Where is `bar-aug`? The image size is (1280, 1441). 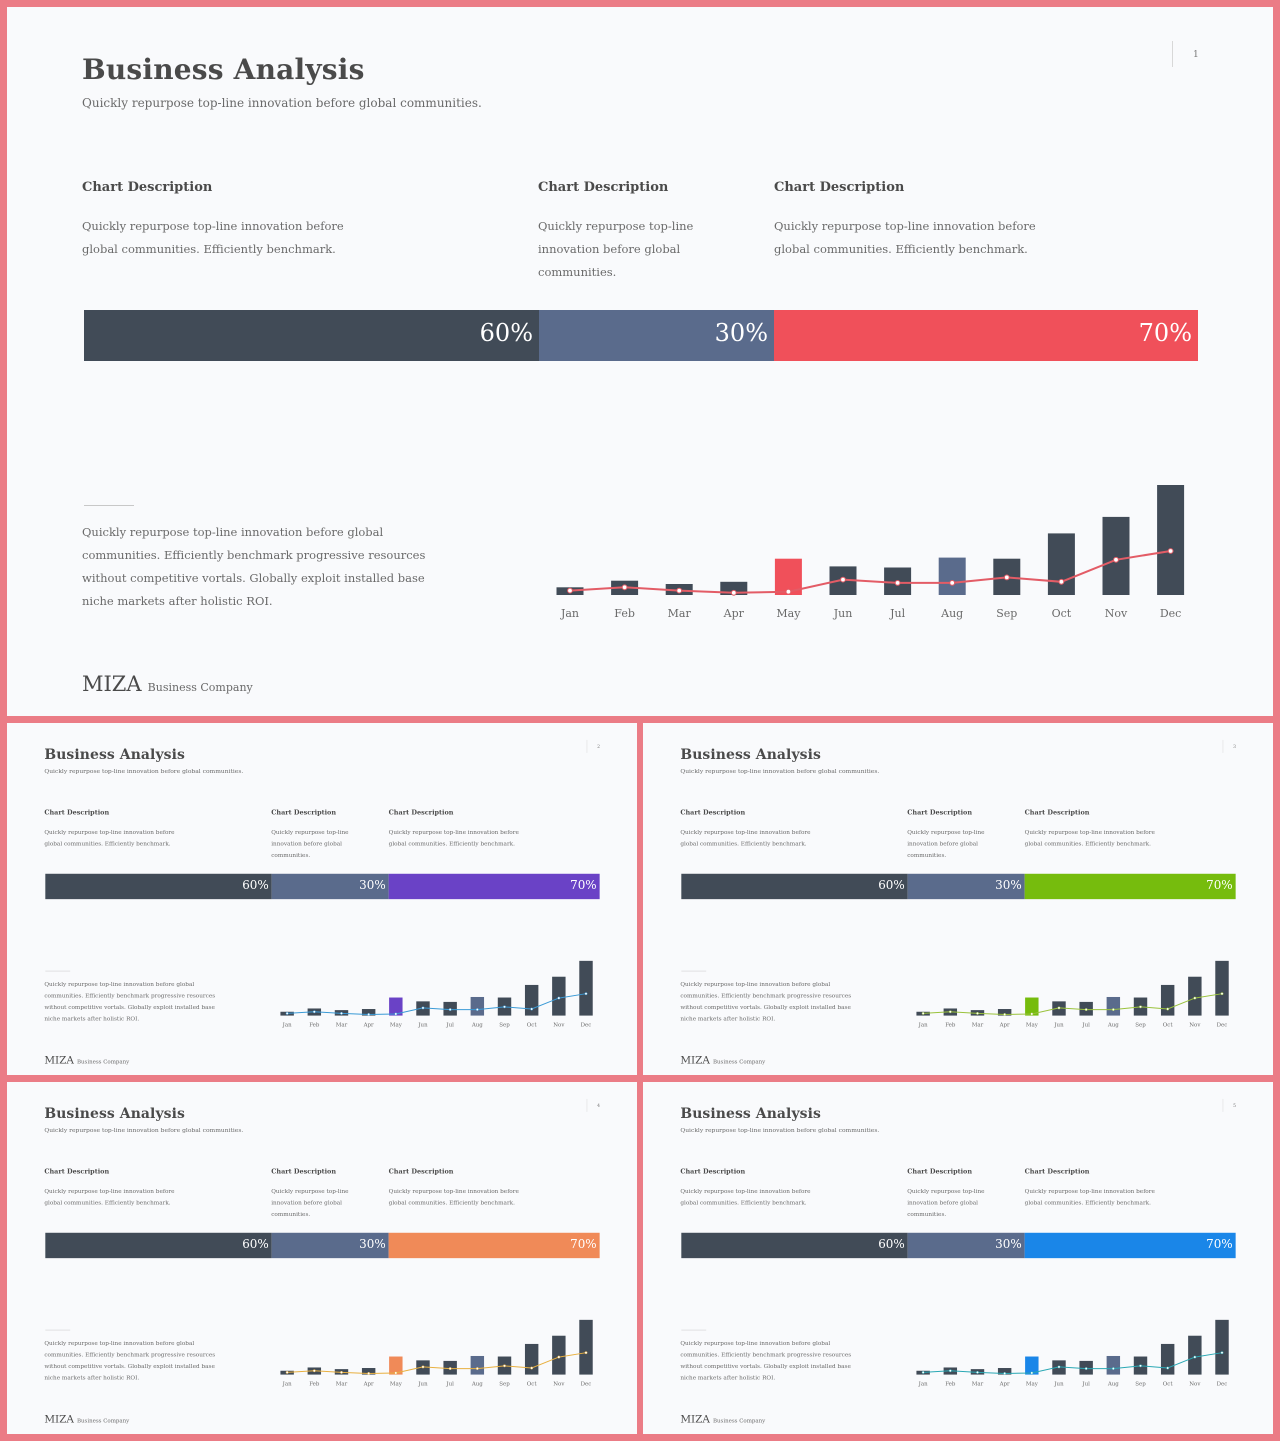
bar-aug is located at coordinates (1113, 1365).